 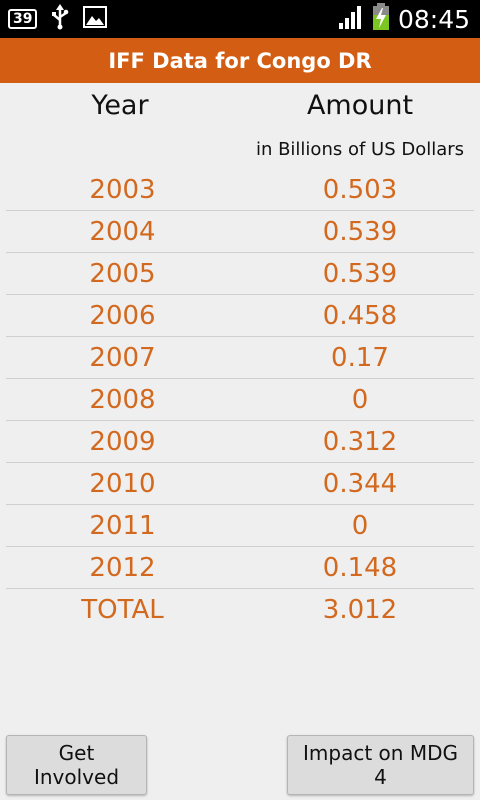 What do you see at coordinates (360, 358) in the screenshot?
I see `amount-cell: 0.17` at bounding box center [360, 358].